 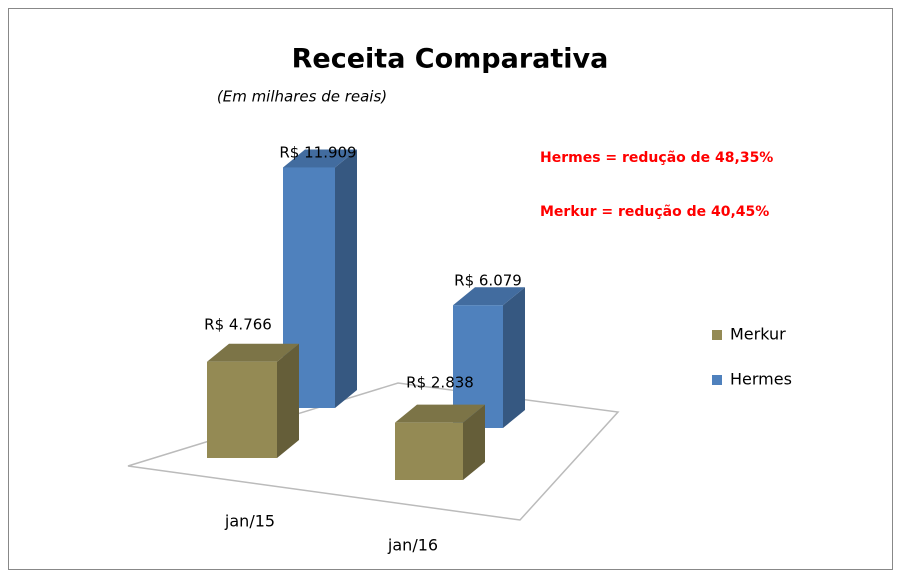 I want to click on chart-subtitle: (Em milhares de reais), so click(x=302, y=97).